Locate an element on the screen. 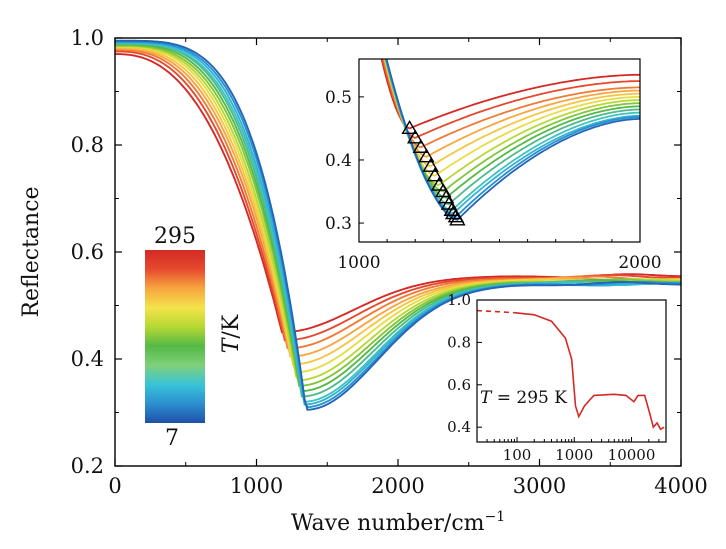 The width and height of the screenshot is (726, 549). main-y-label: Reflectance is located at coordinates (31, 251).